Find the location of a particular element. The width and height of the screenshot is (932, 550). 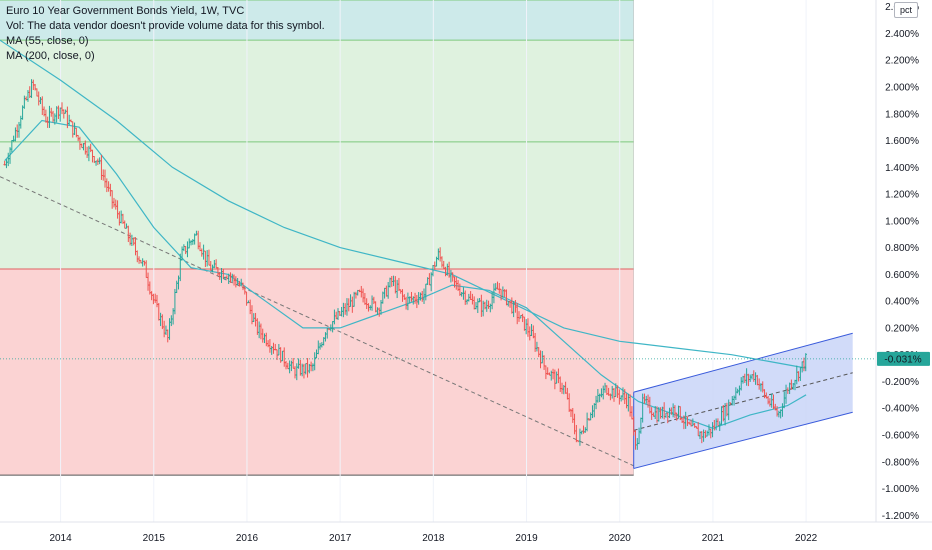

y-tick-label: -1.000% is located at coordinates (900, 489).